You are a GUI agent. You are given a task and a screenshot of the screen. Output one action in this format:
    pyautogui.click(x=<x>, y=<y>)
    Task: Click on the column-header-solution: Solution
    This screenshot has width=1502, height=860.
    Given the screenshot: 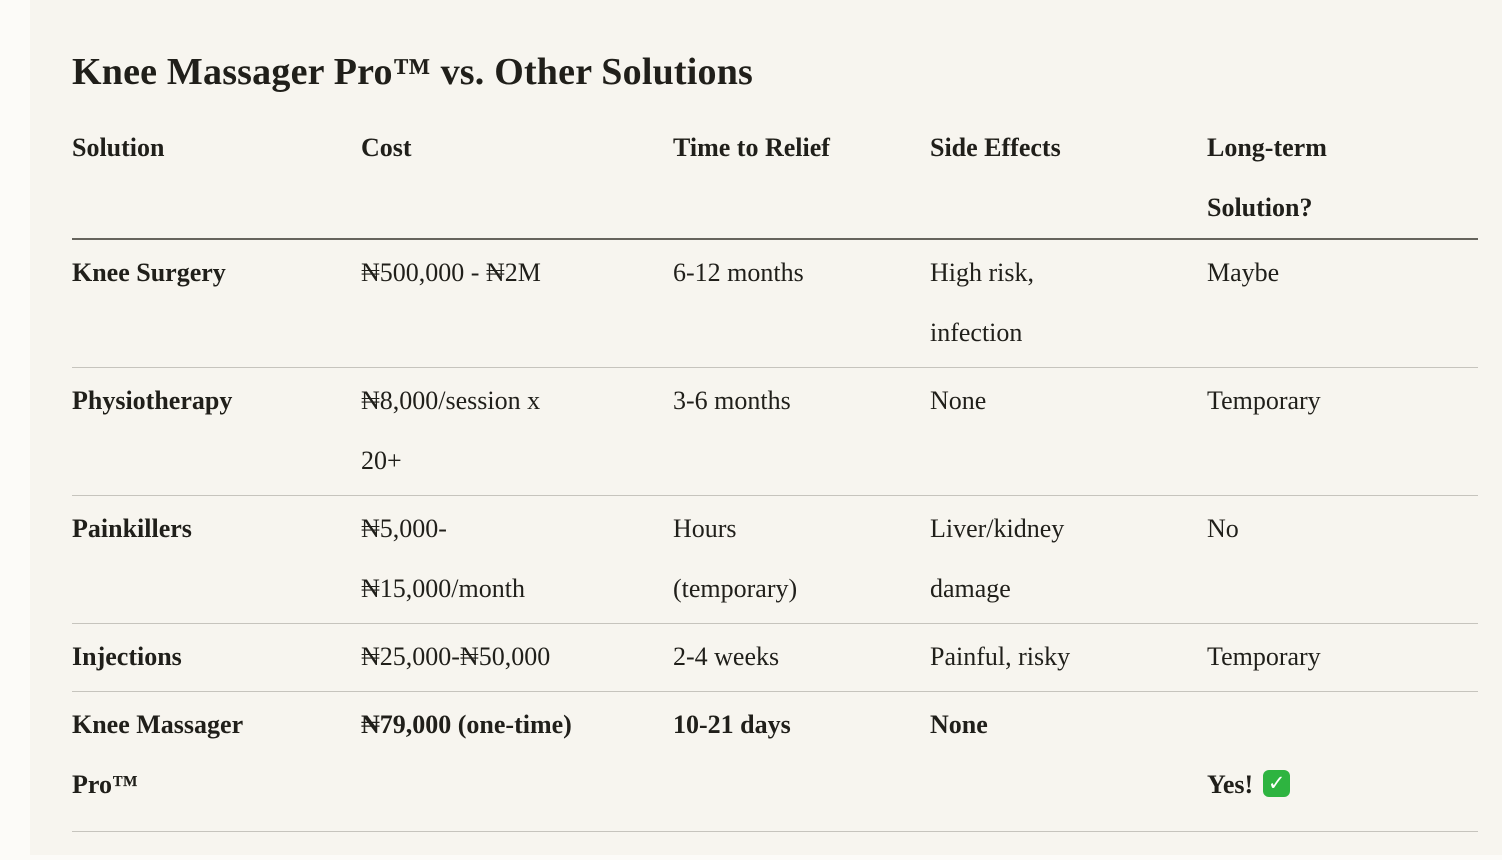 What is the action you would take?
    pyautogui.click(x=216, y=179)
    